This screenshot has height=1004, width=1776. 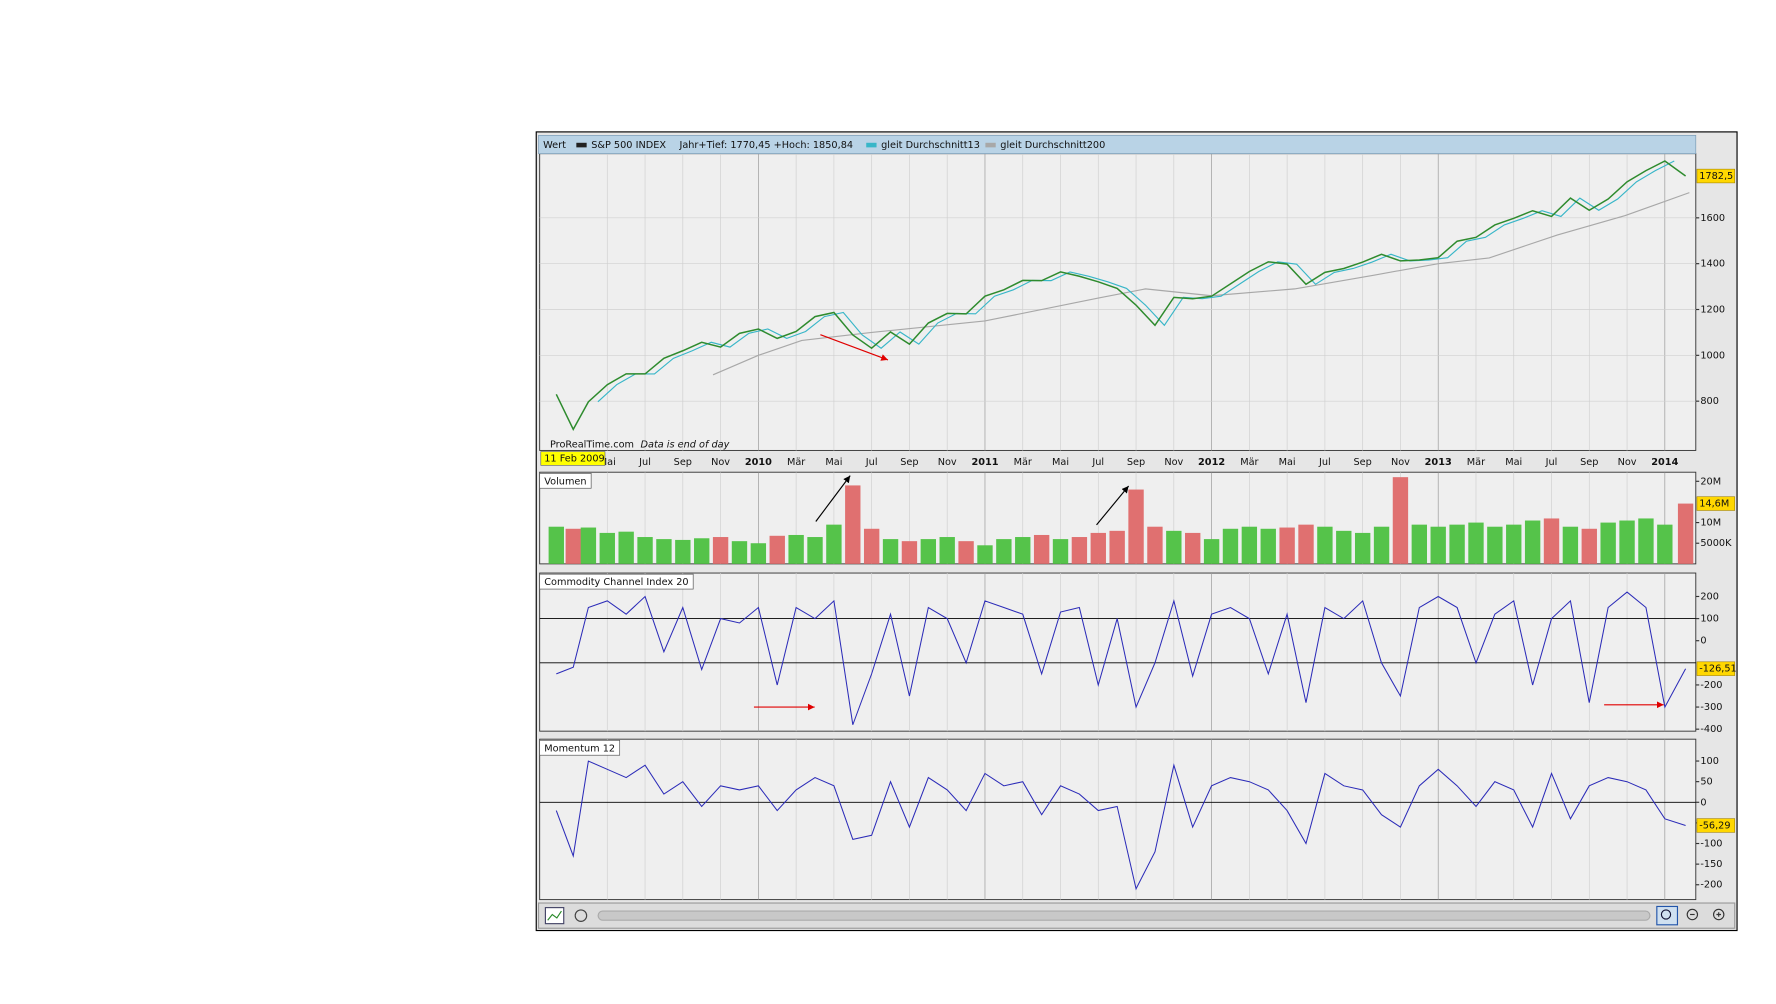 I want to click on plot-area, so click(x=1118, y=652).